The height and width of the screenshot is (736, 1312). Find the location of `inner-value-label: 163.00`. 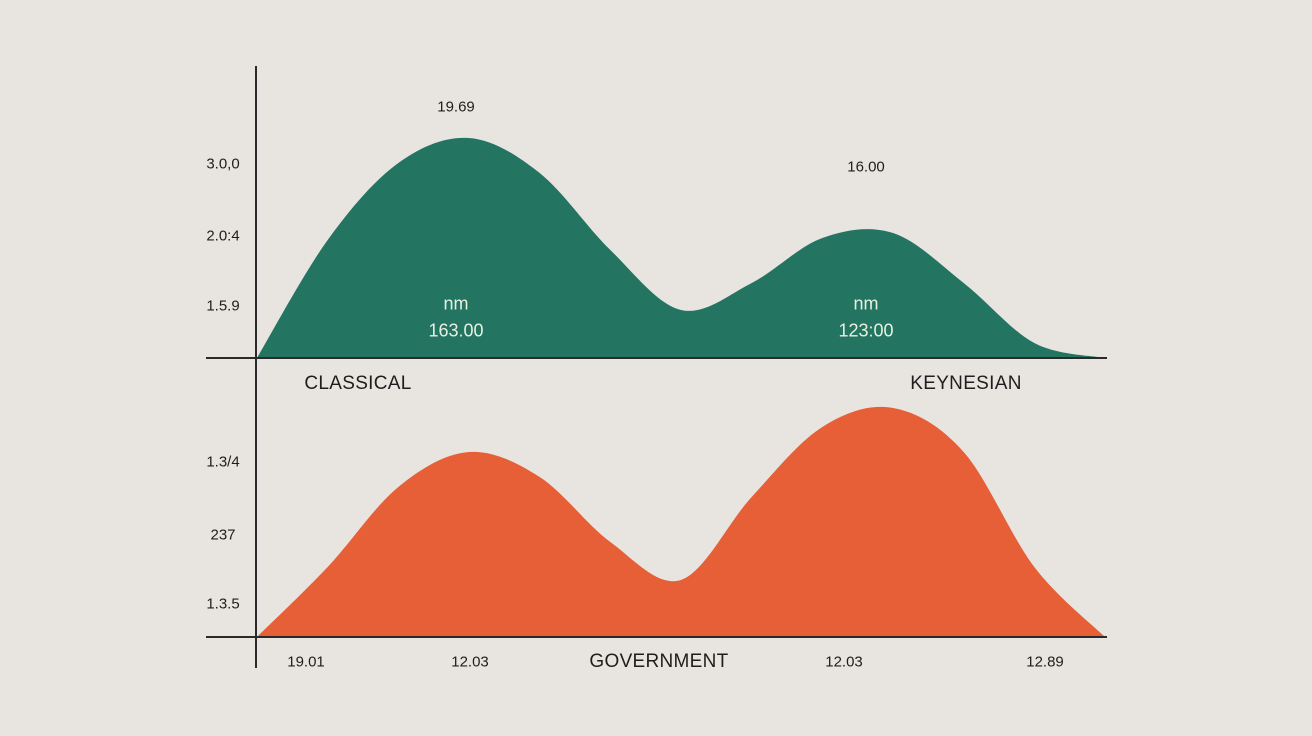

inner-value-label: 163.00 is located at coordinates (456, 330).